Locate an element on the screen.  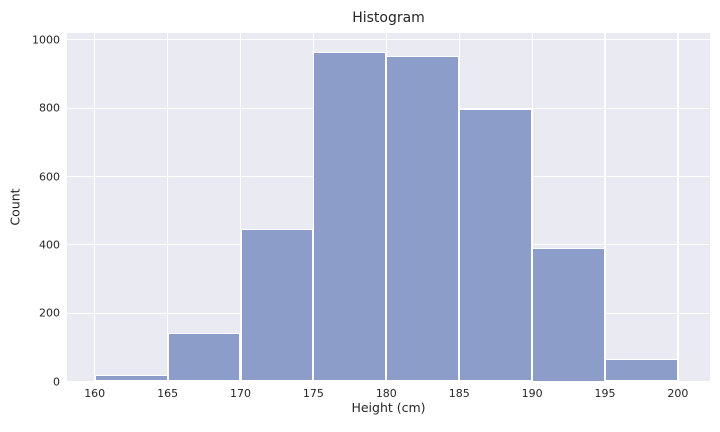
x-tick-label: 165 is located at coordinates (168, 393).